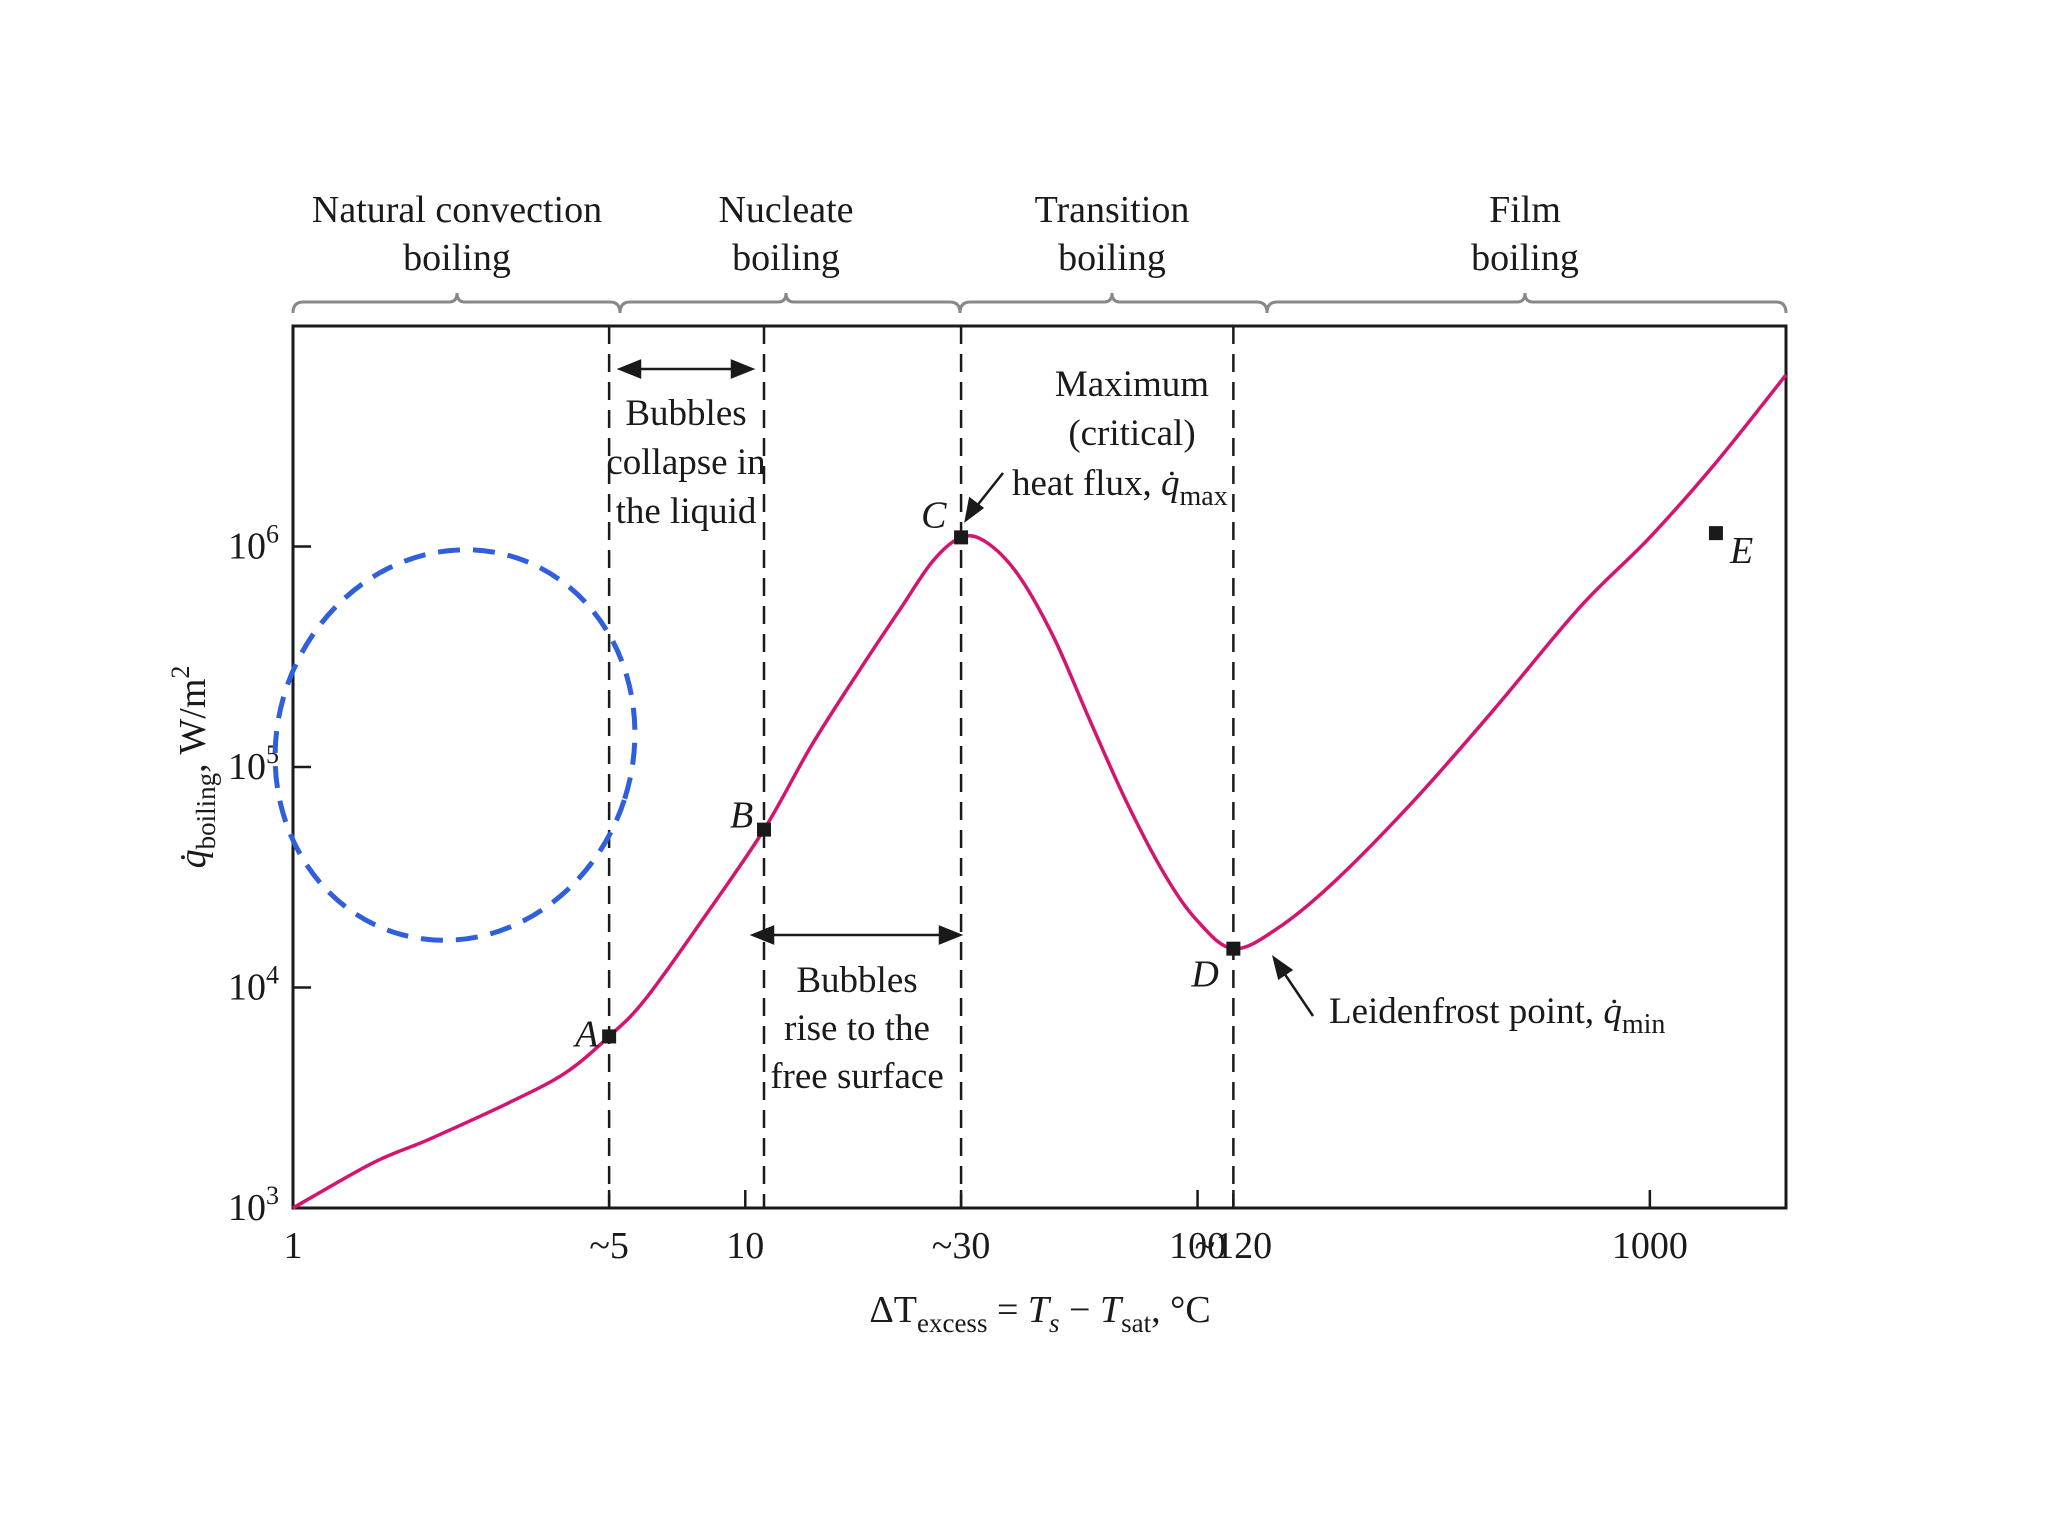  I want to click on max-heat-flux-line2: (critical), so click(1131, 433).